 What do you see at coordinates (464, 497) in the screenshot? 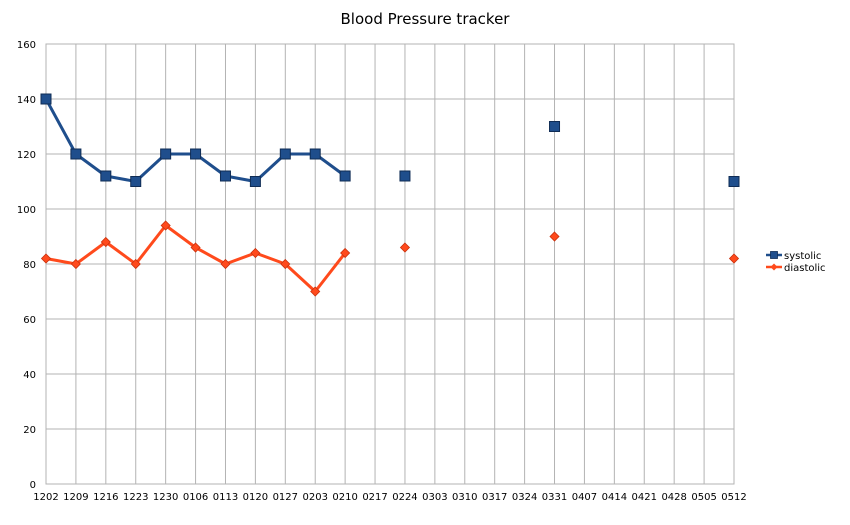
I see `x-tick-label: 0310` at bounding box center [464, 497].